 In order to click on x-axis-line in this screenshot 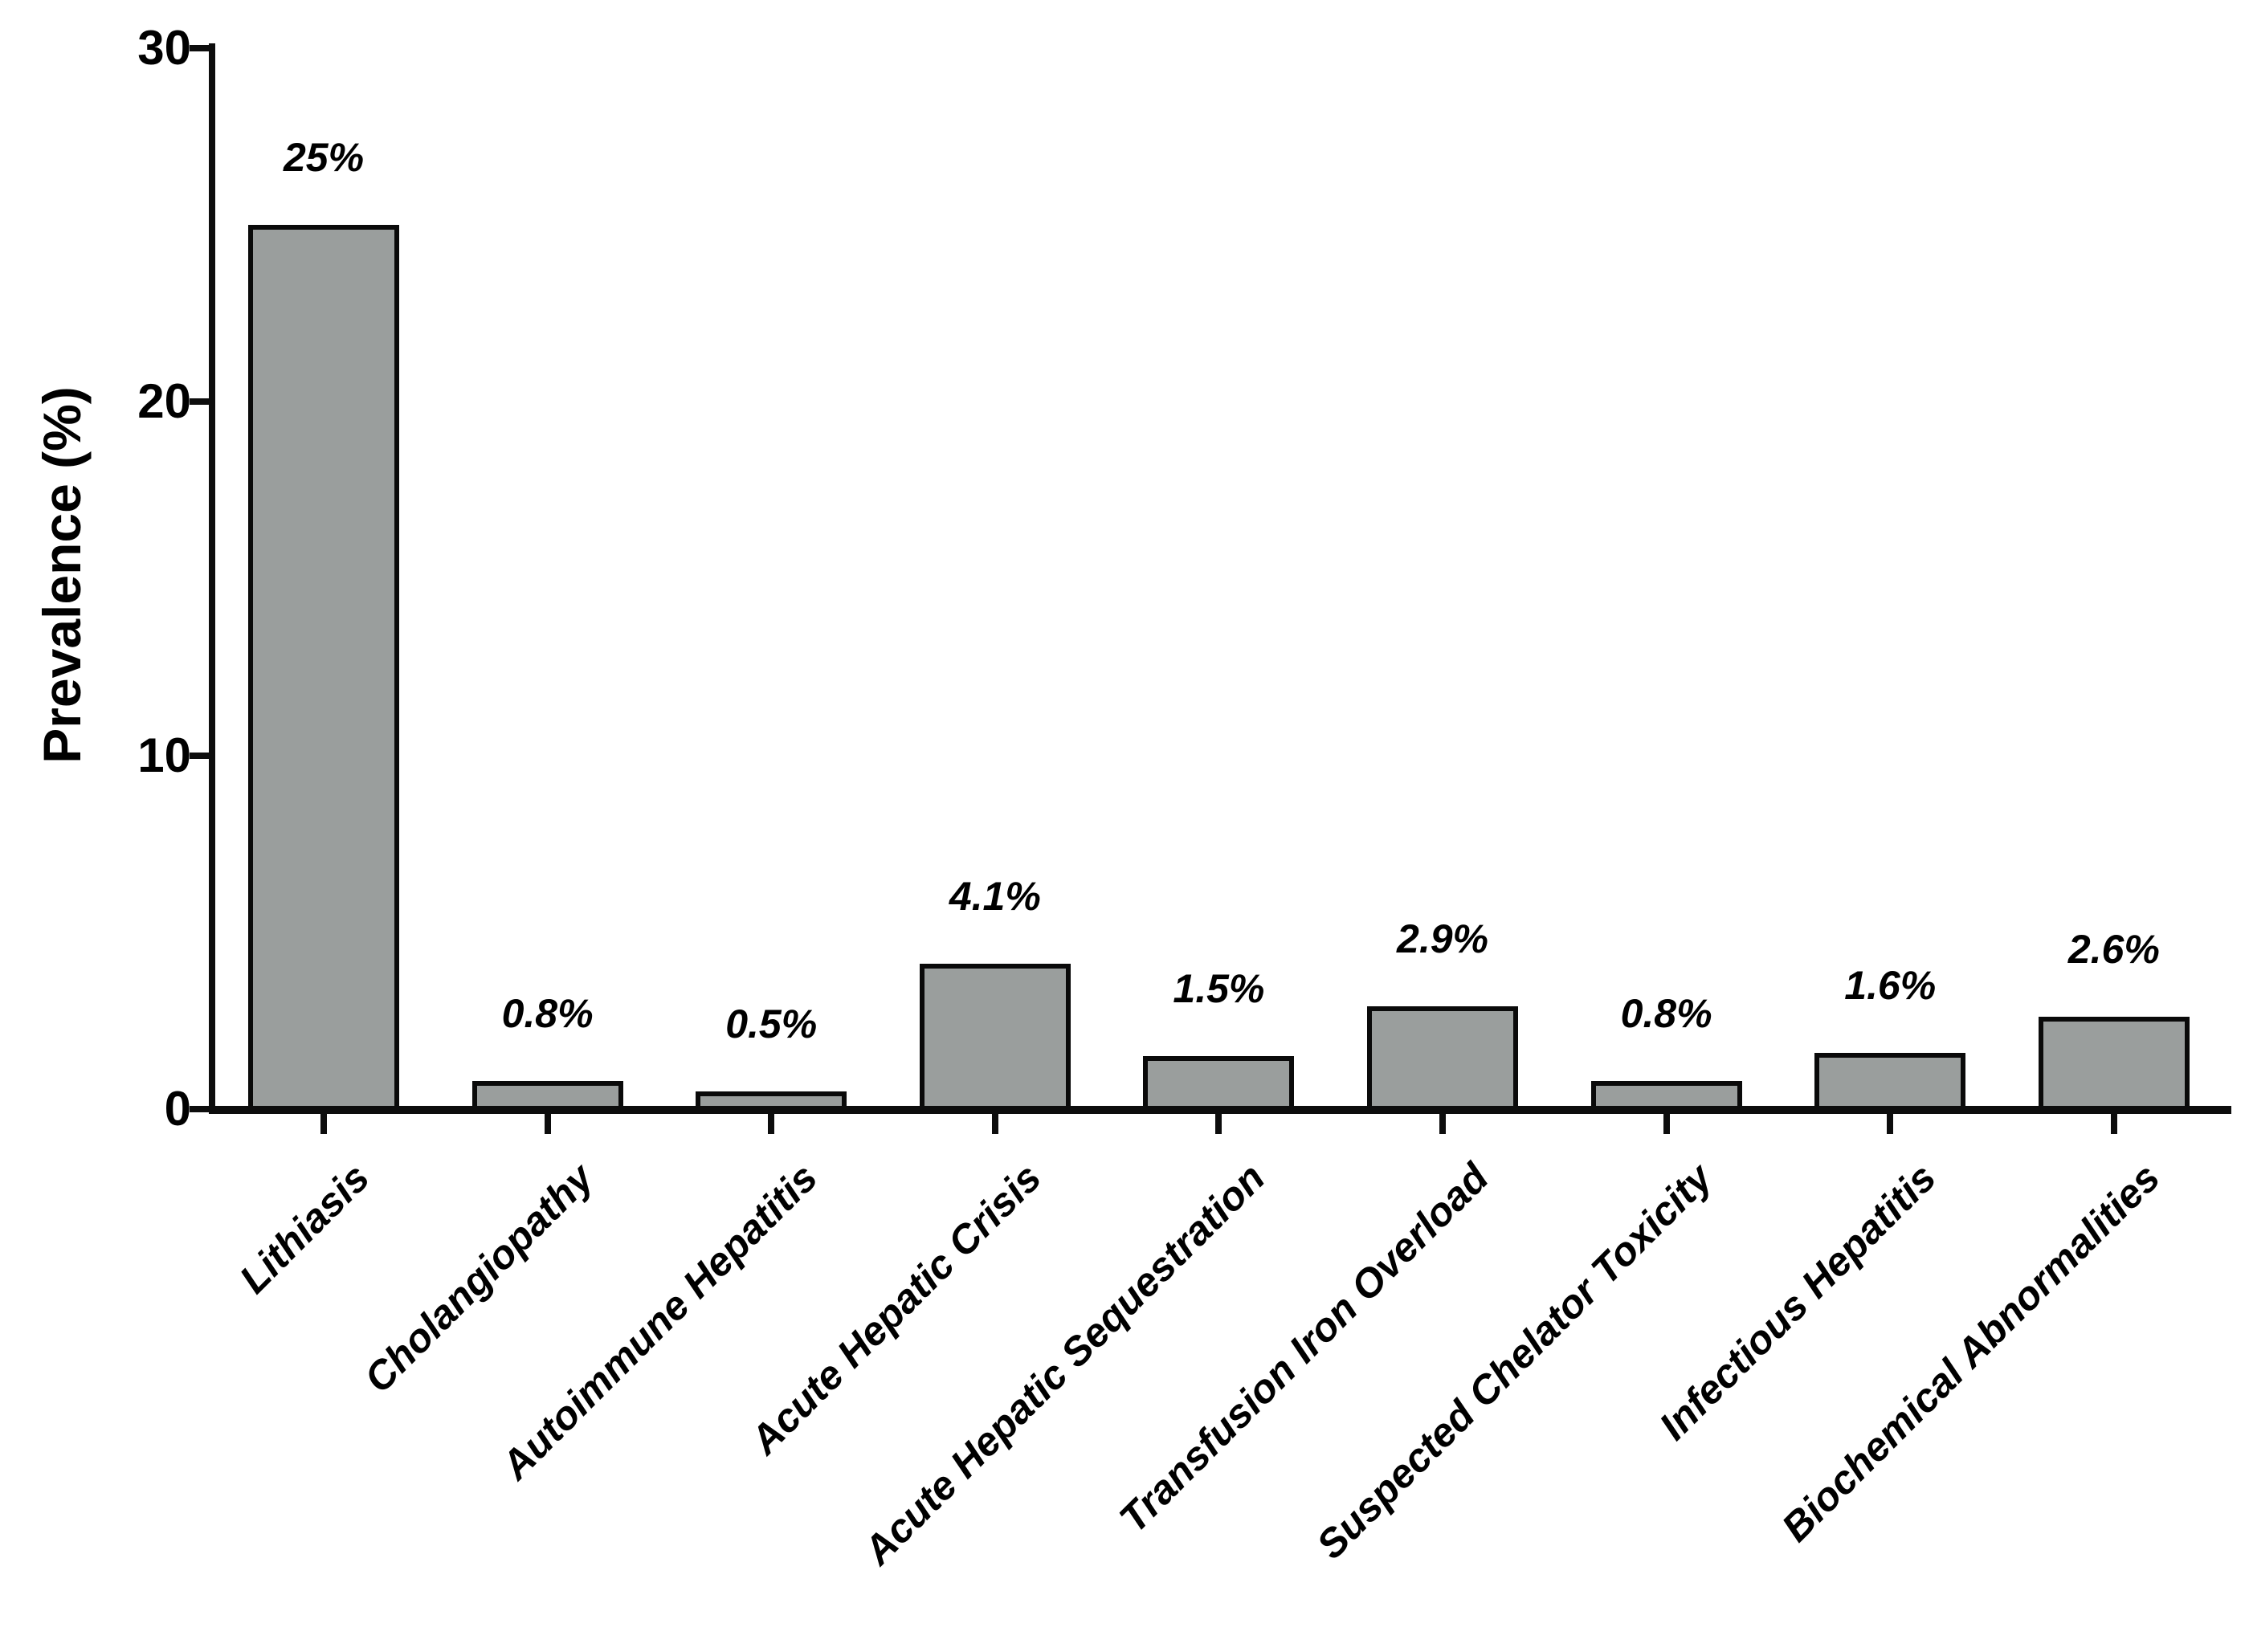, I will do `click(1220, 1110)`.